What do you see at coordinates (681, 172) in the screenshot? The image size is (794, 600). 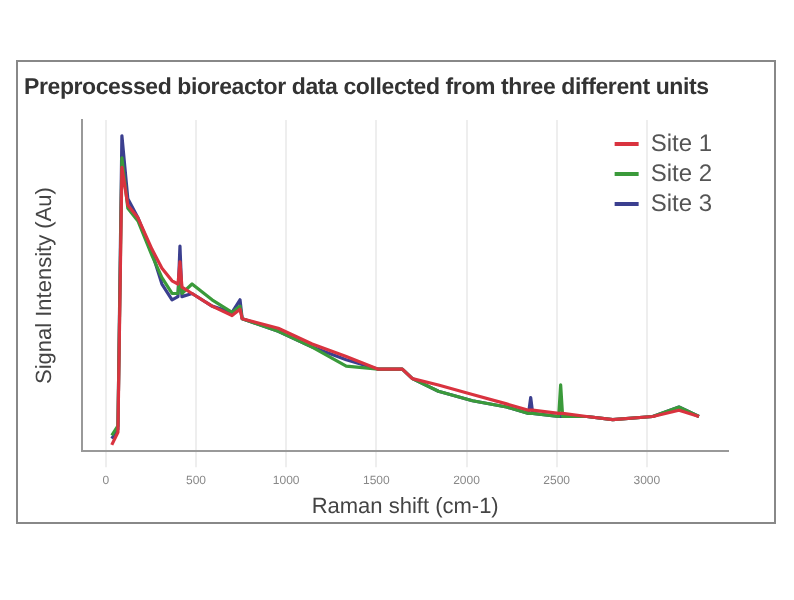 I see `legend-label: Site 2` at bounding box center [681, 172].